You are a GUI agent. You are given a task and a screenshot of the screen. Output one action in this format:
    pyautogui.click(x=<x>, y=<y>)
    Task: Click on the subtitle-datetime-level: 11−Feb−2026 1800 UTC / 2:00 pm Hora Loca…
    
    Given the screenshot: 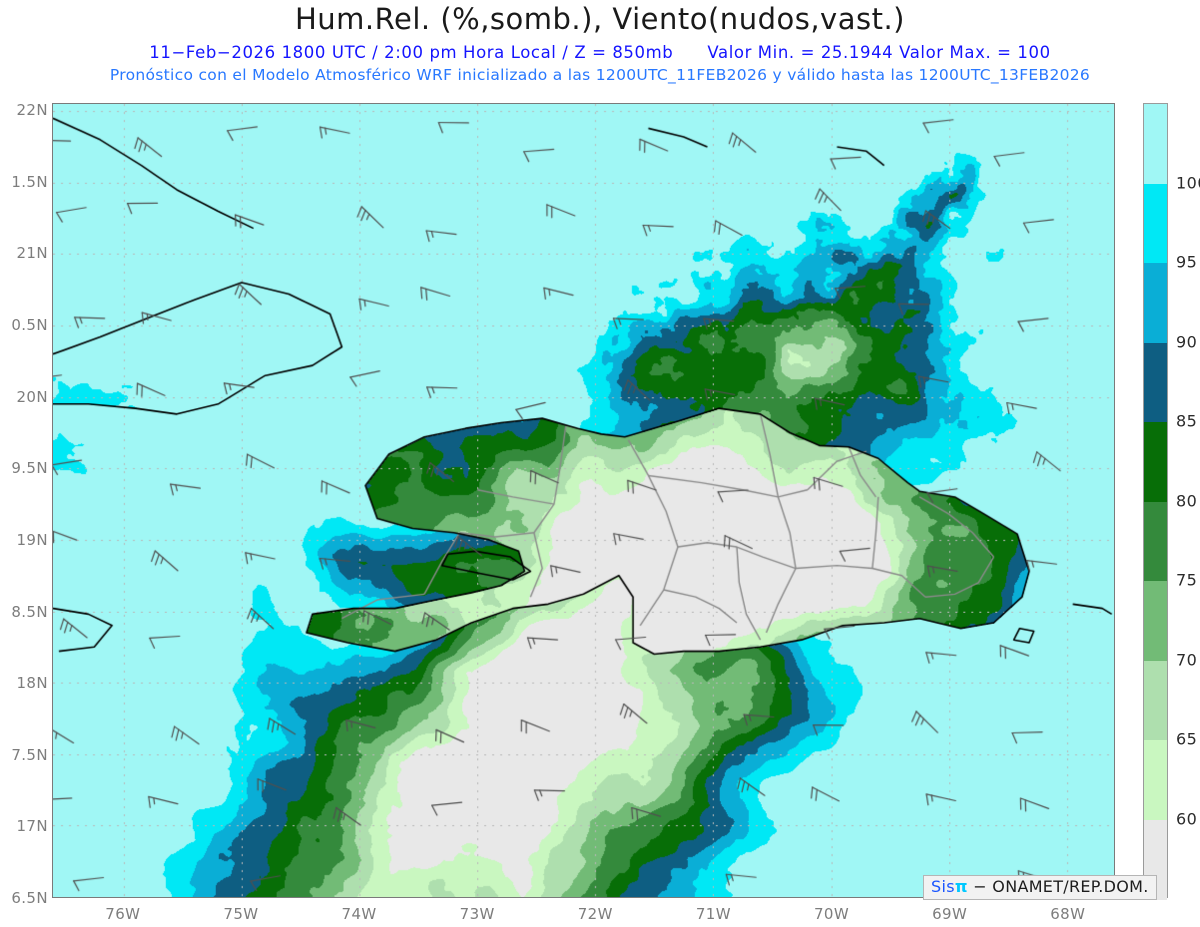 What is the action you would take?
    pyautogui.click(x=411, y=52)
    